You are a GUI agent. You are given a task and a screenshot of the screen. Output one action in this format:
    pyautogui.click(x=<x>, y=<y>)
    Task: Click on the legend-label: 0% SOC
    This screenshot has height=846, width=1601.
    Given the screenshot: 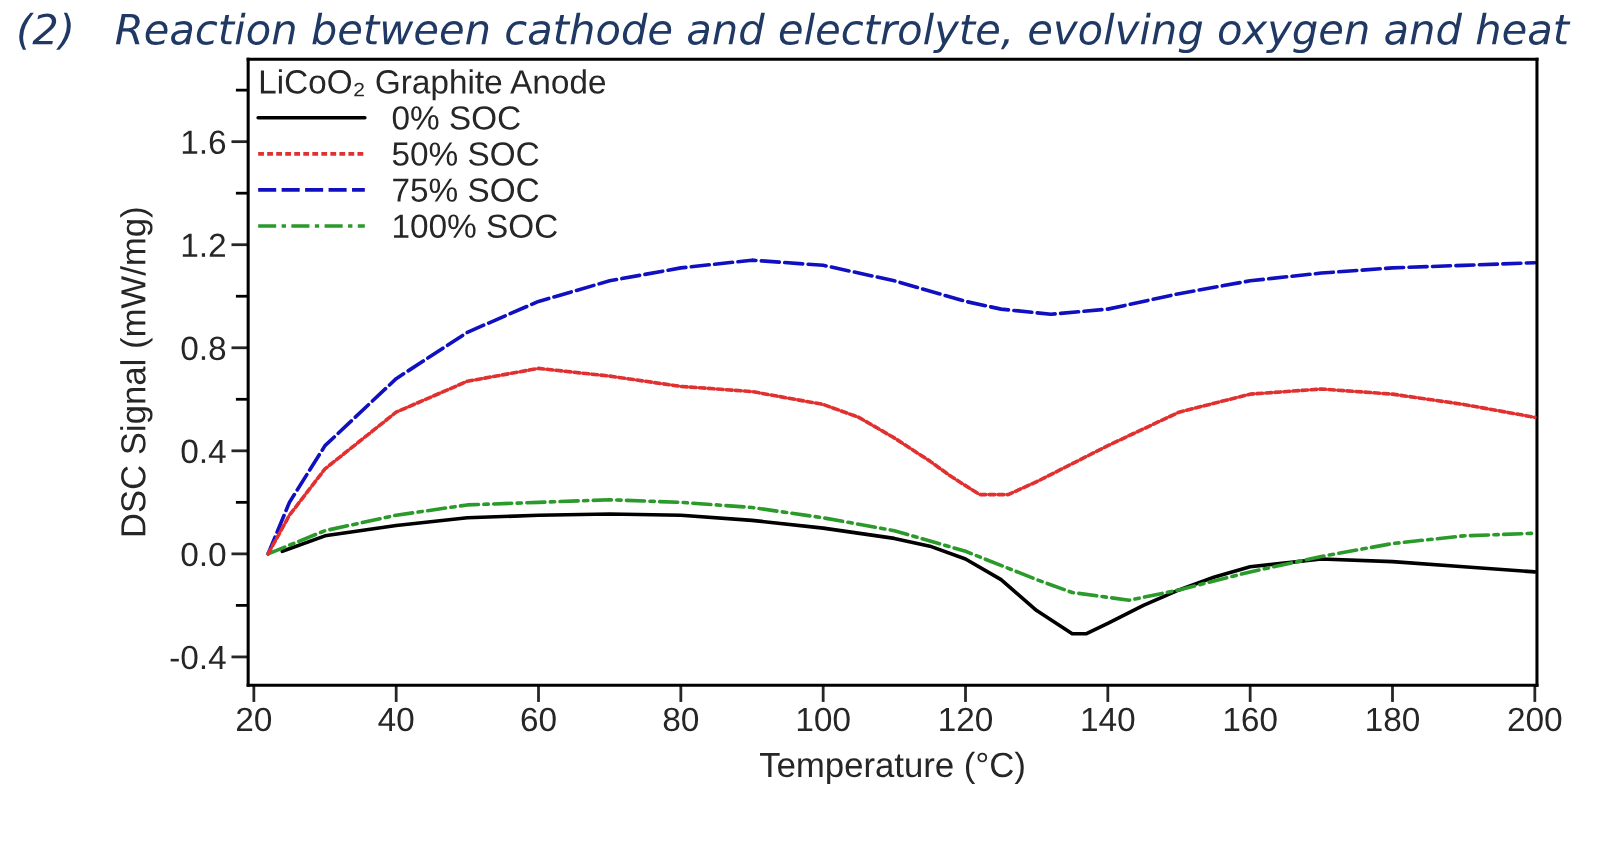 What is the action you would take?
    pyautogui.click(x=456, y=118)
    